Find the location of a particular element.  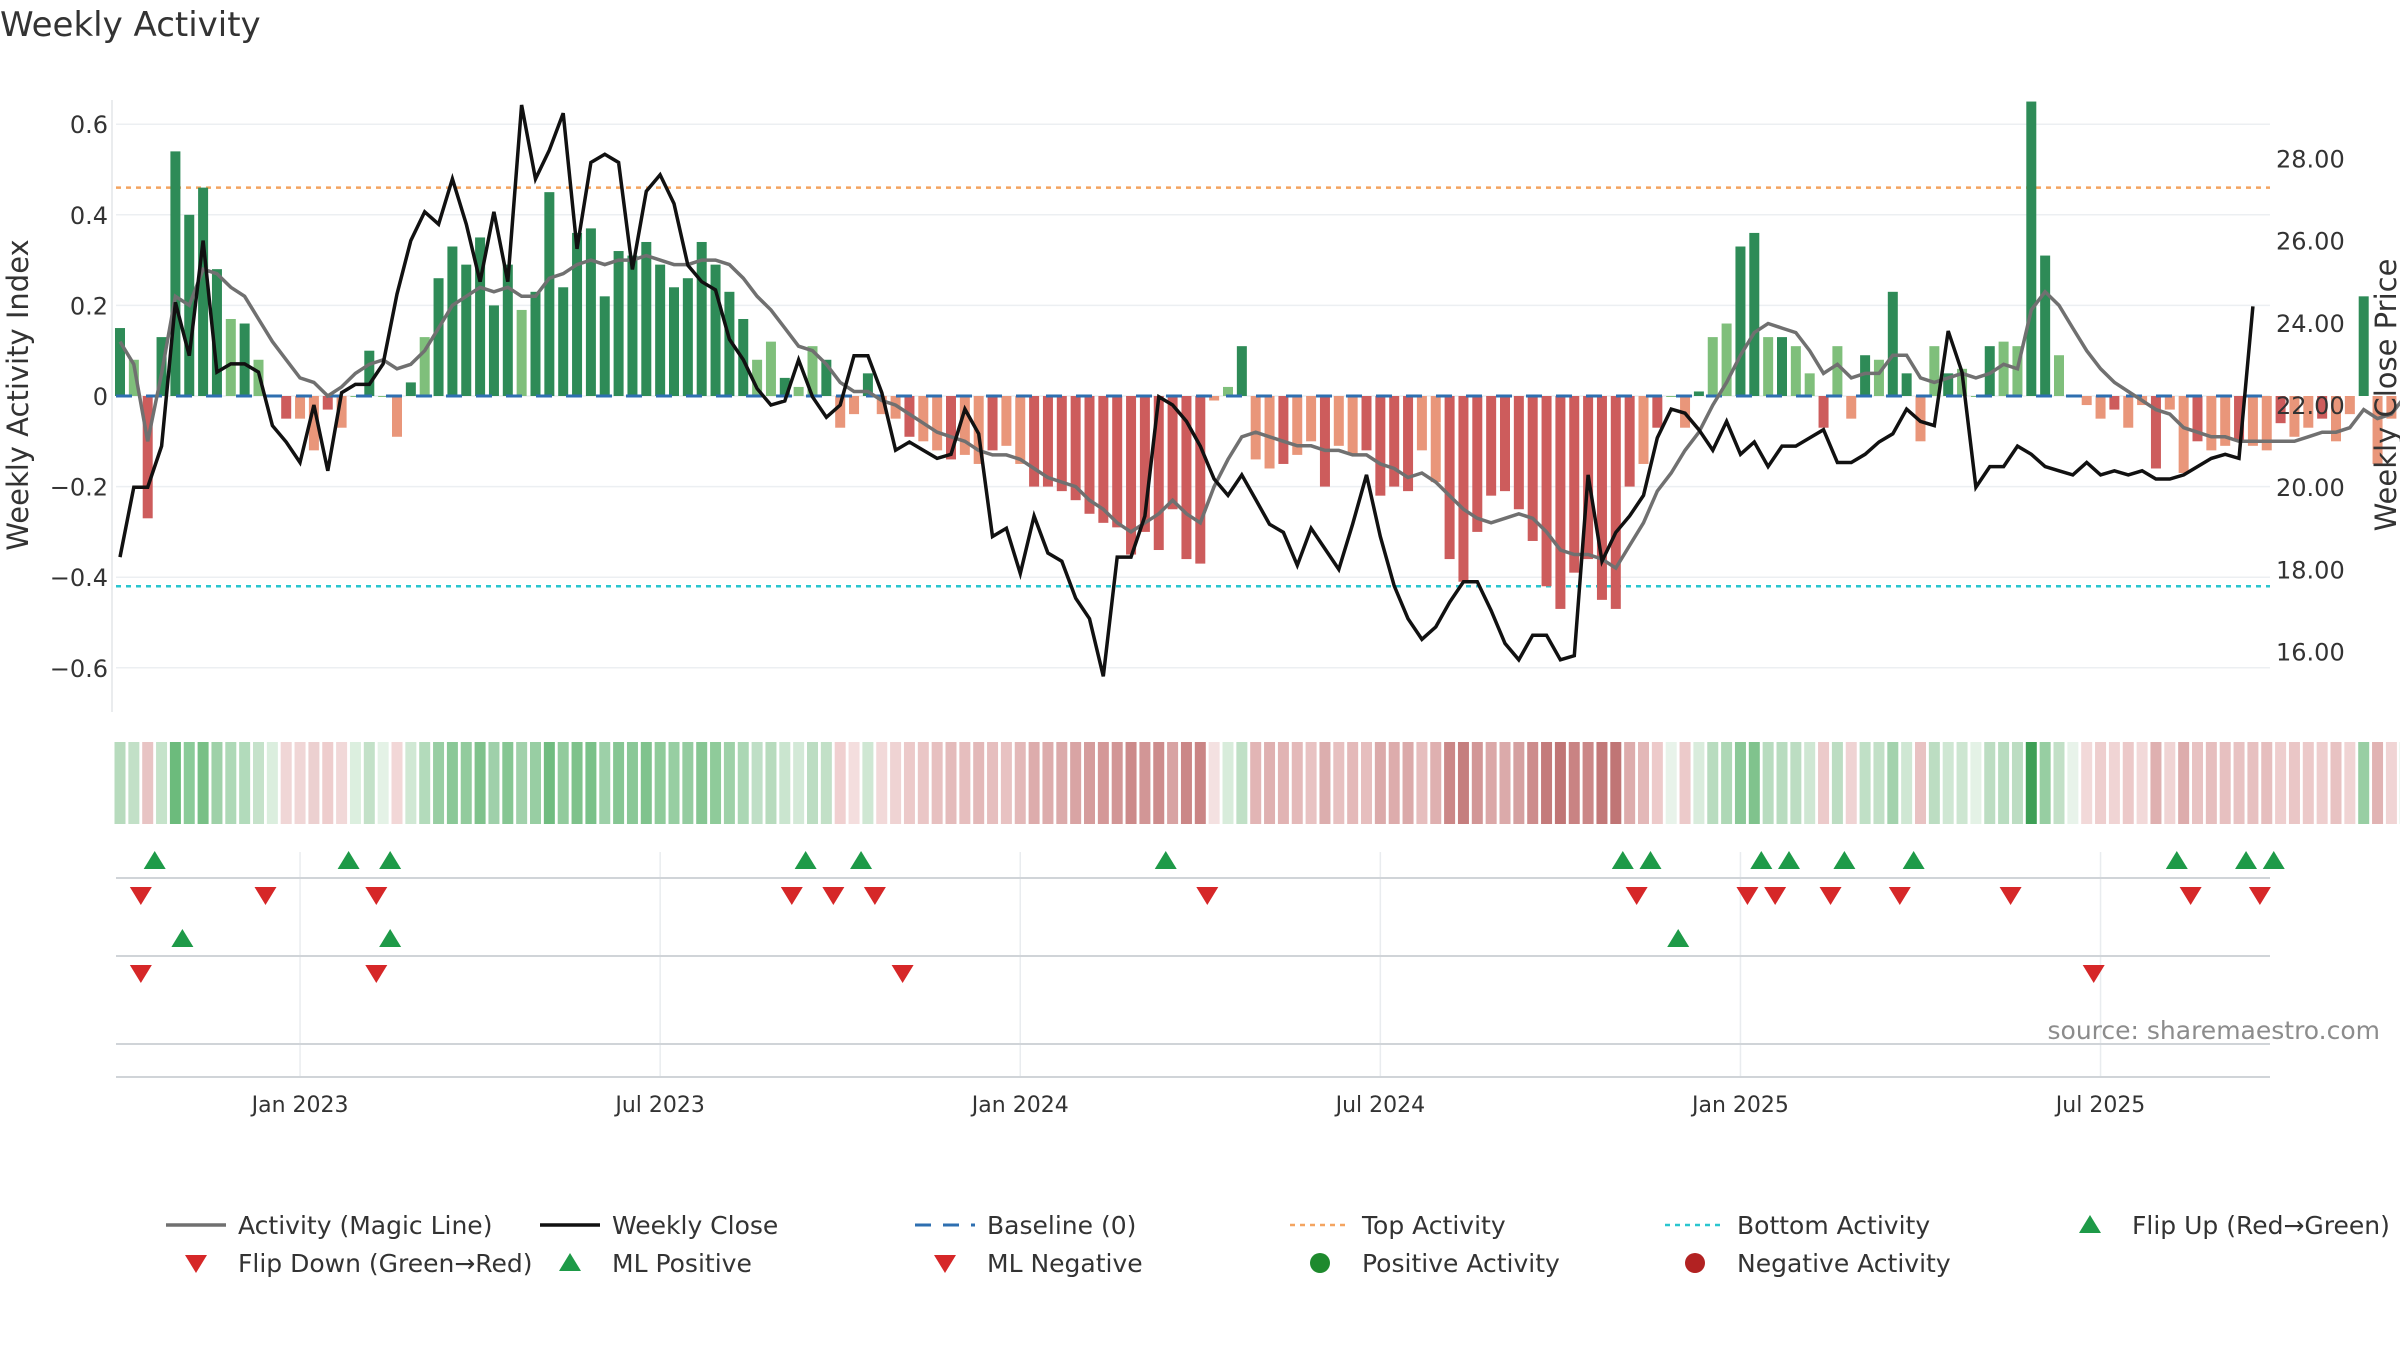

legend-label: Bottom Activity is located at coordinates (1833, 1225).